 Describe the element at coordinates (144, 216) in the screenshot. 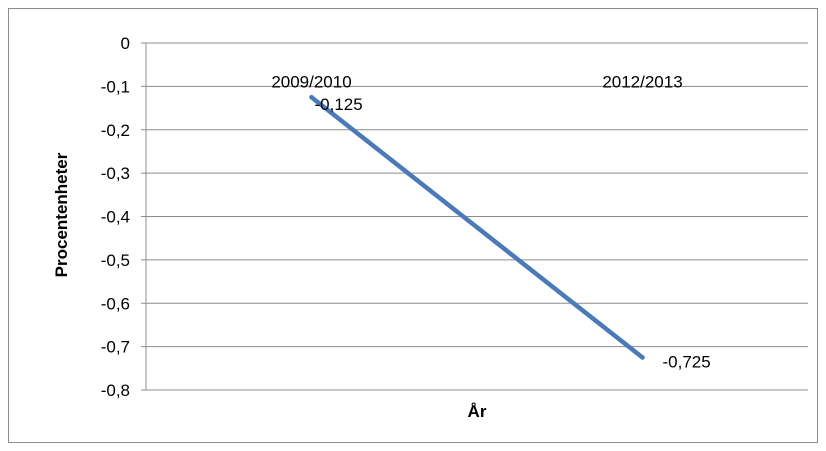

I see `y-axis` at that location.